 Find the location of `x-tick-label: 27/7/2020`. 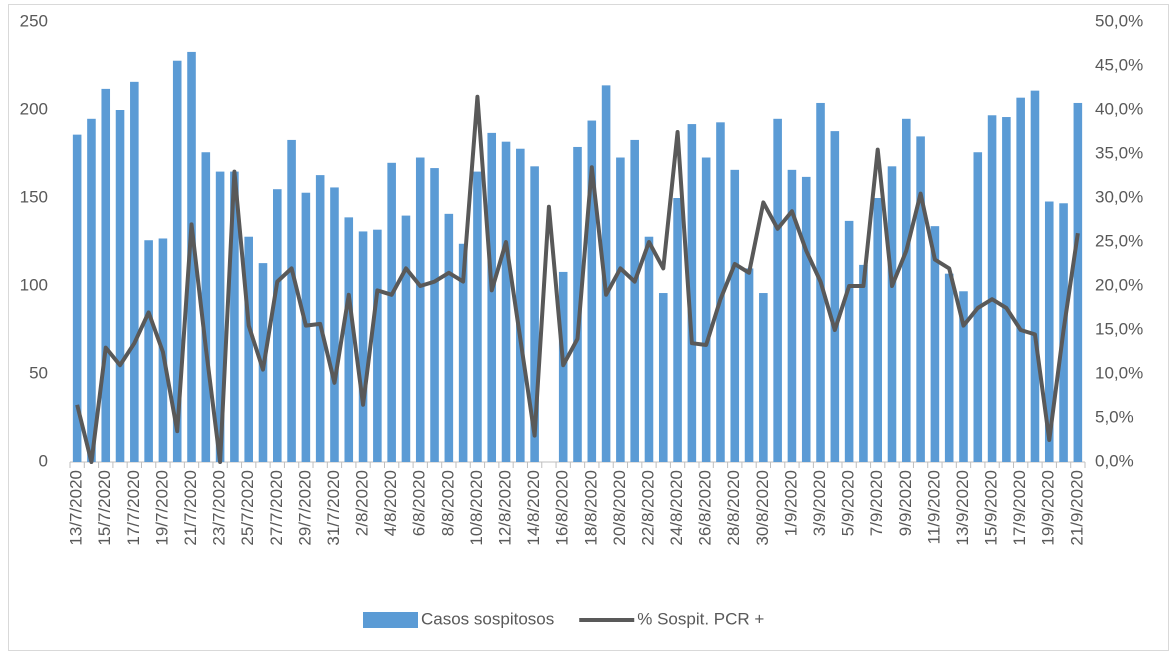

x-tick-label: 27/7/2020 is located at coordinates (276, 508).